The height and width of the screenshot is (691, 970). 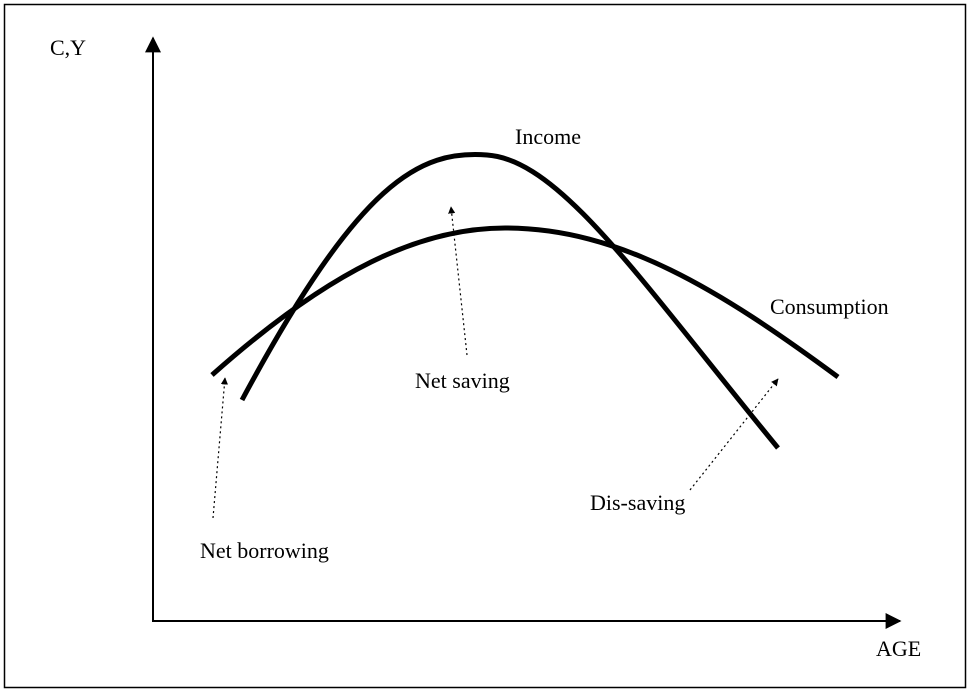 I want to click on dissaving-arrow, so click(x=734, y=434).